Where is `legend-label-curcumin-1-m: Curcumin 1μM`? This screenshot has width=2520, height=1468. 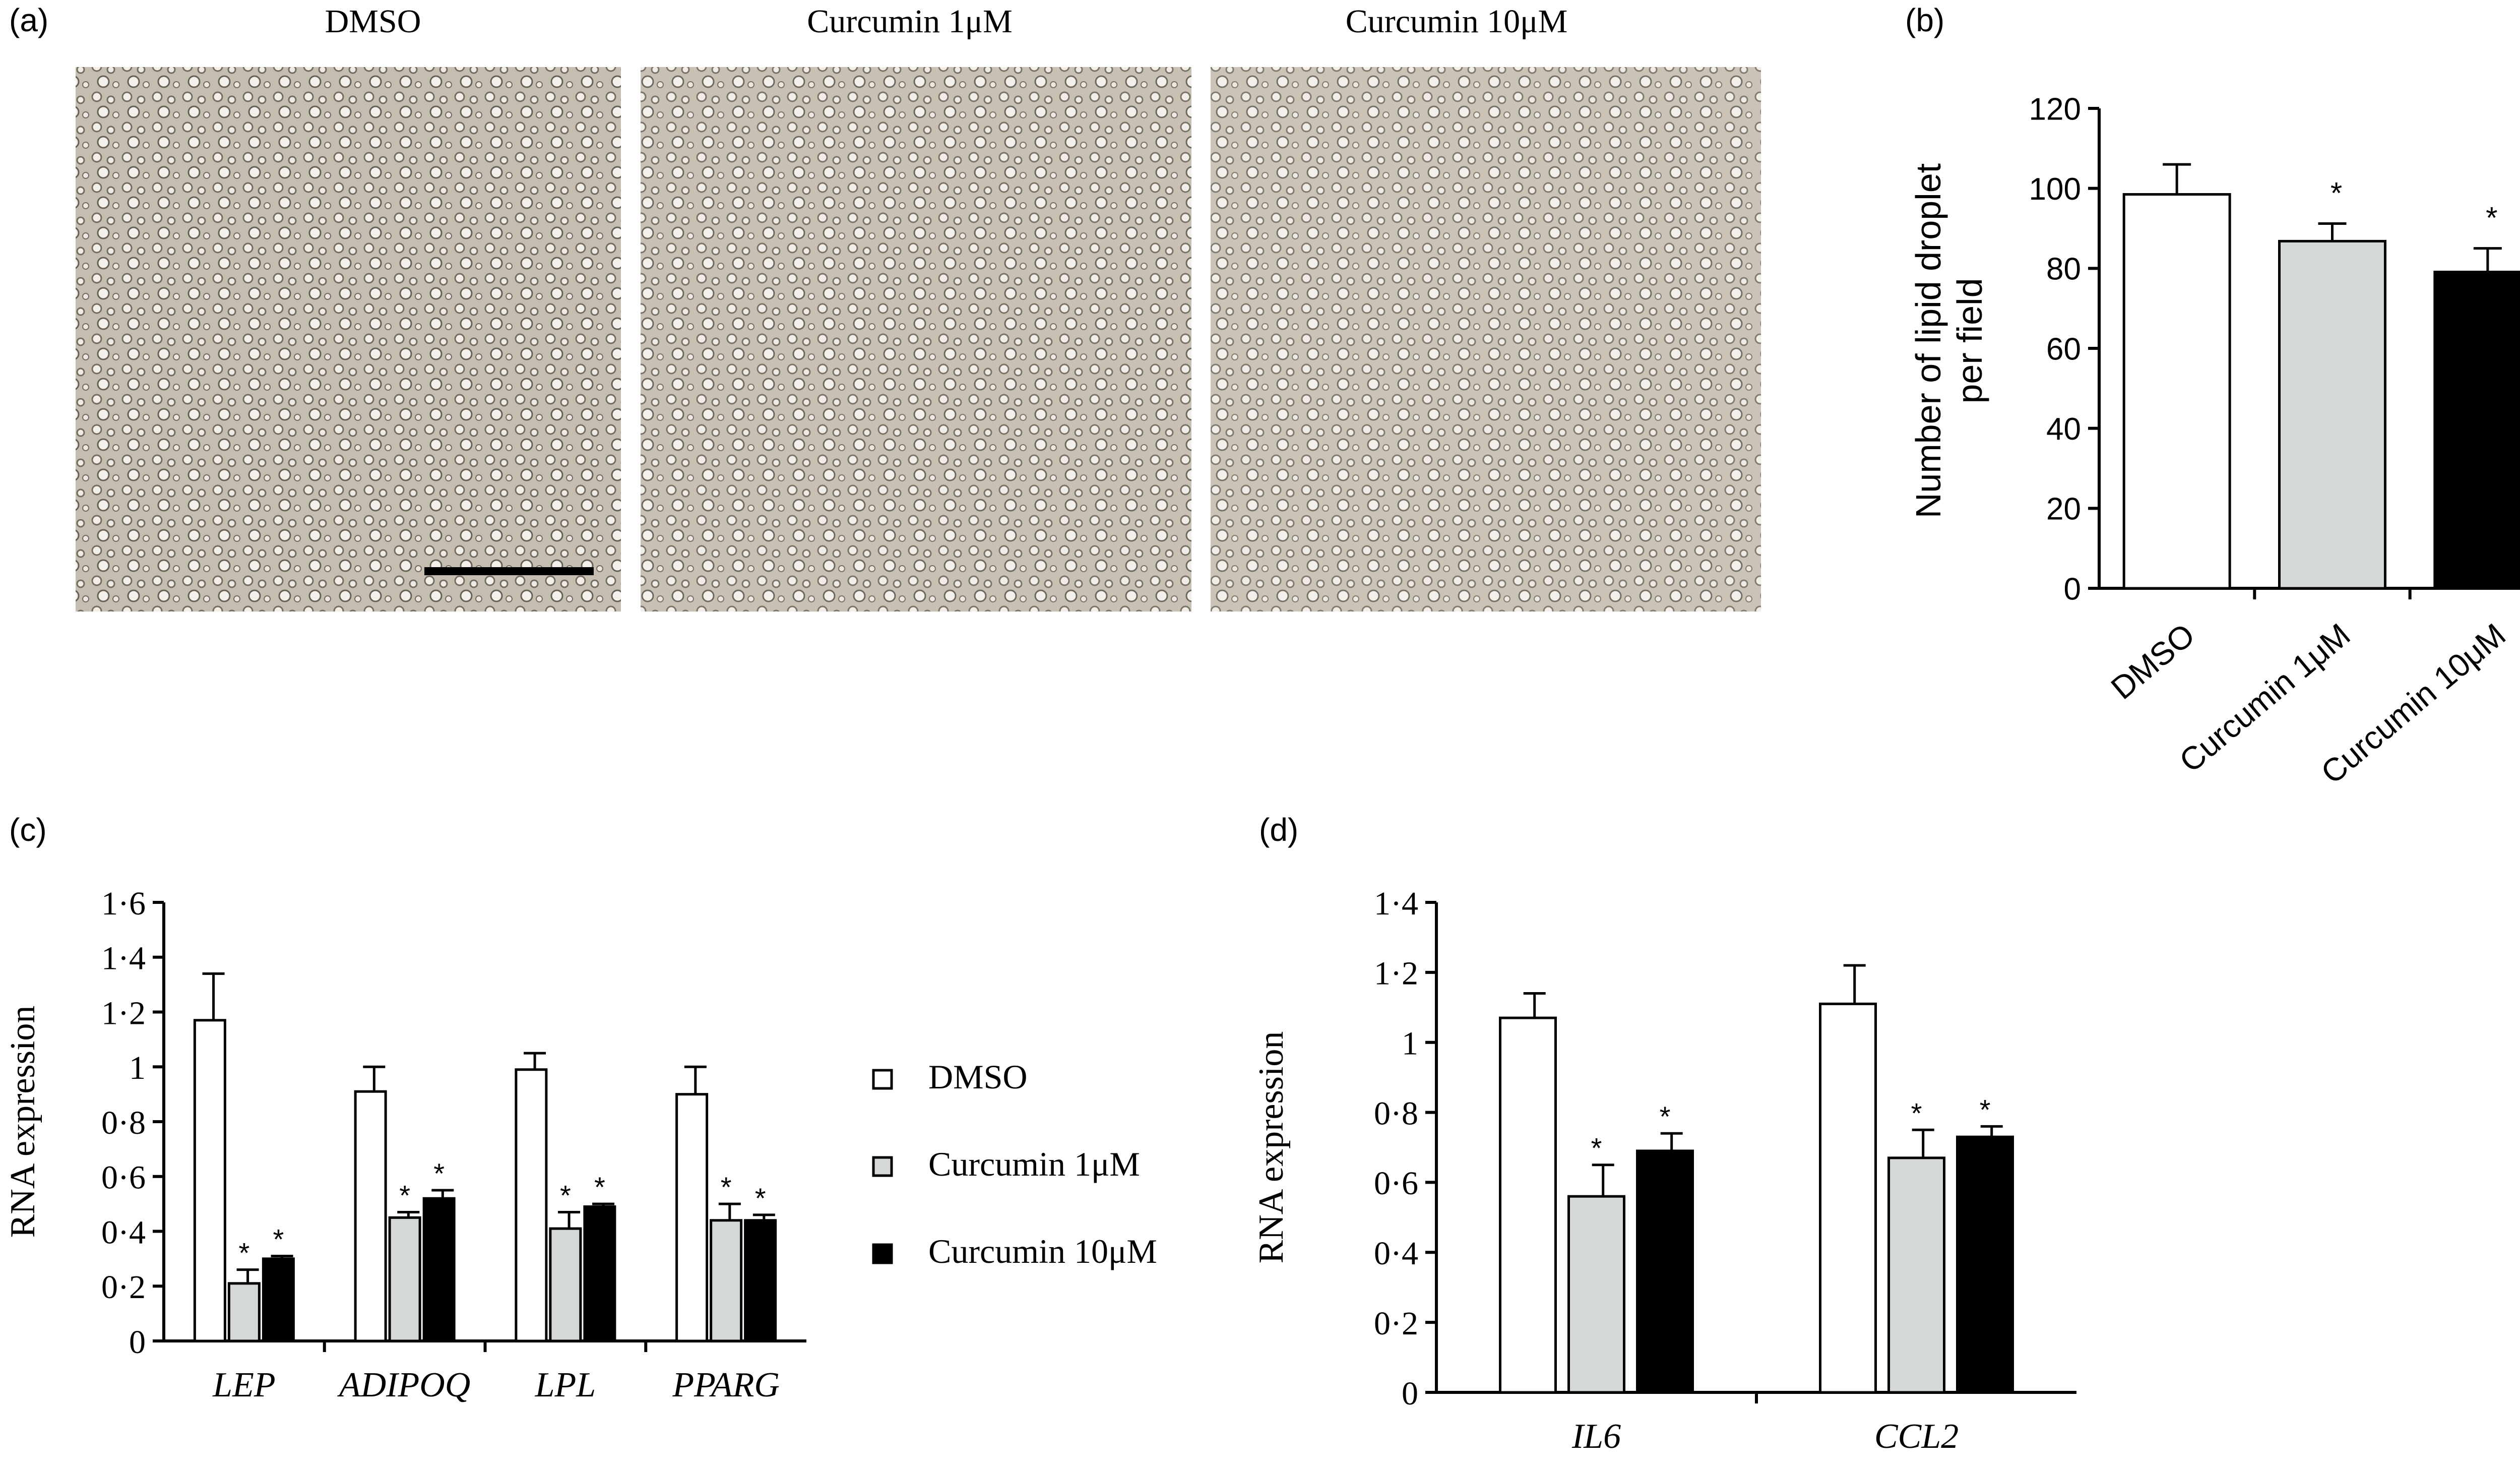 legend-label-curcumin-1-m: Curcumin 1μM is located at coordinates (1034, 1164).